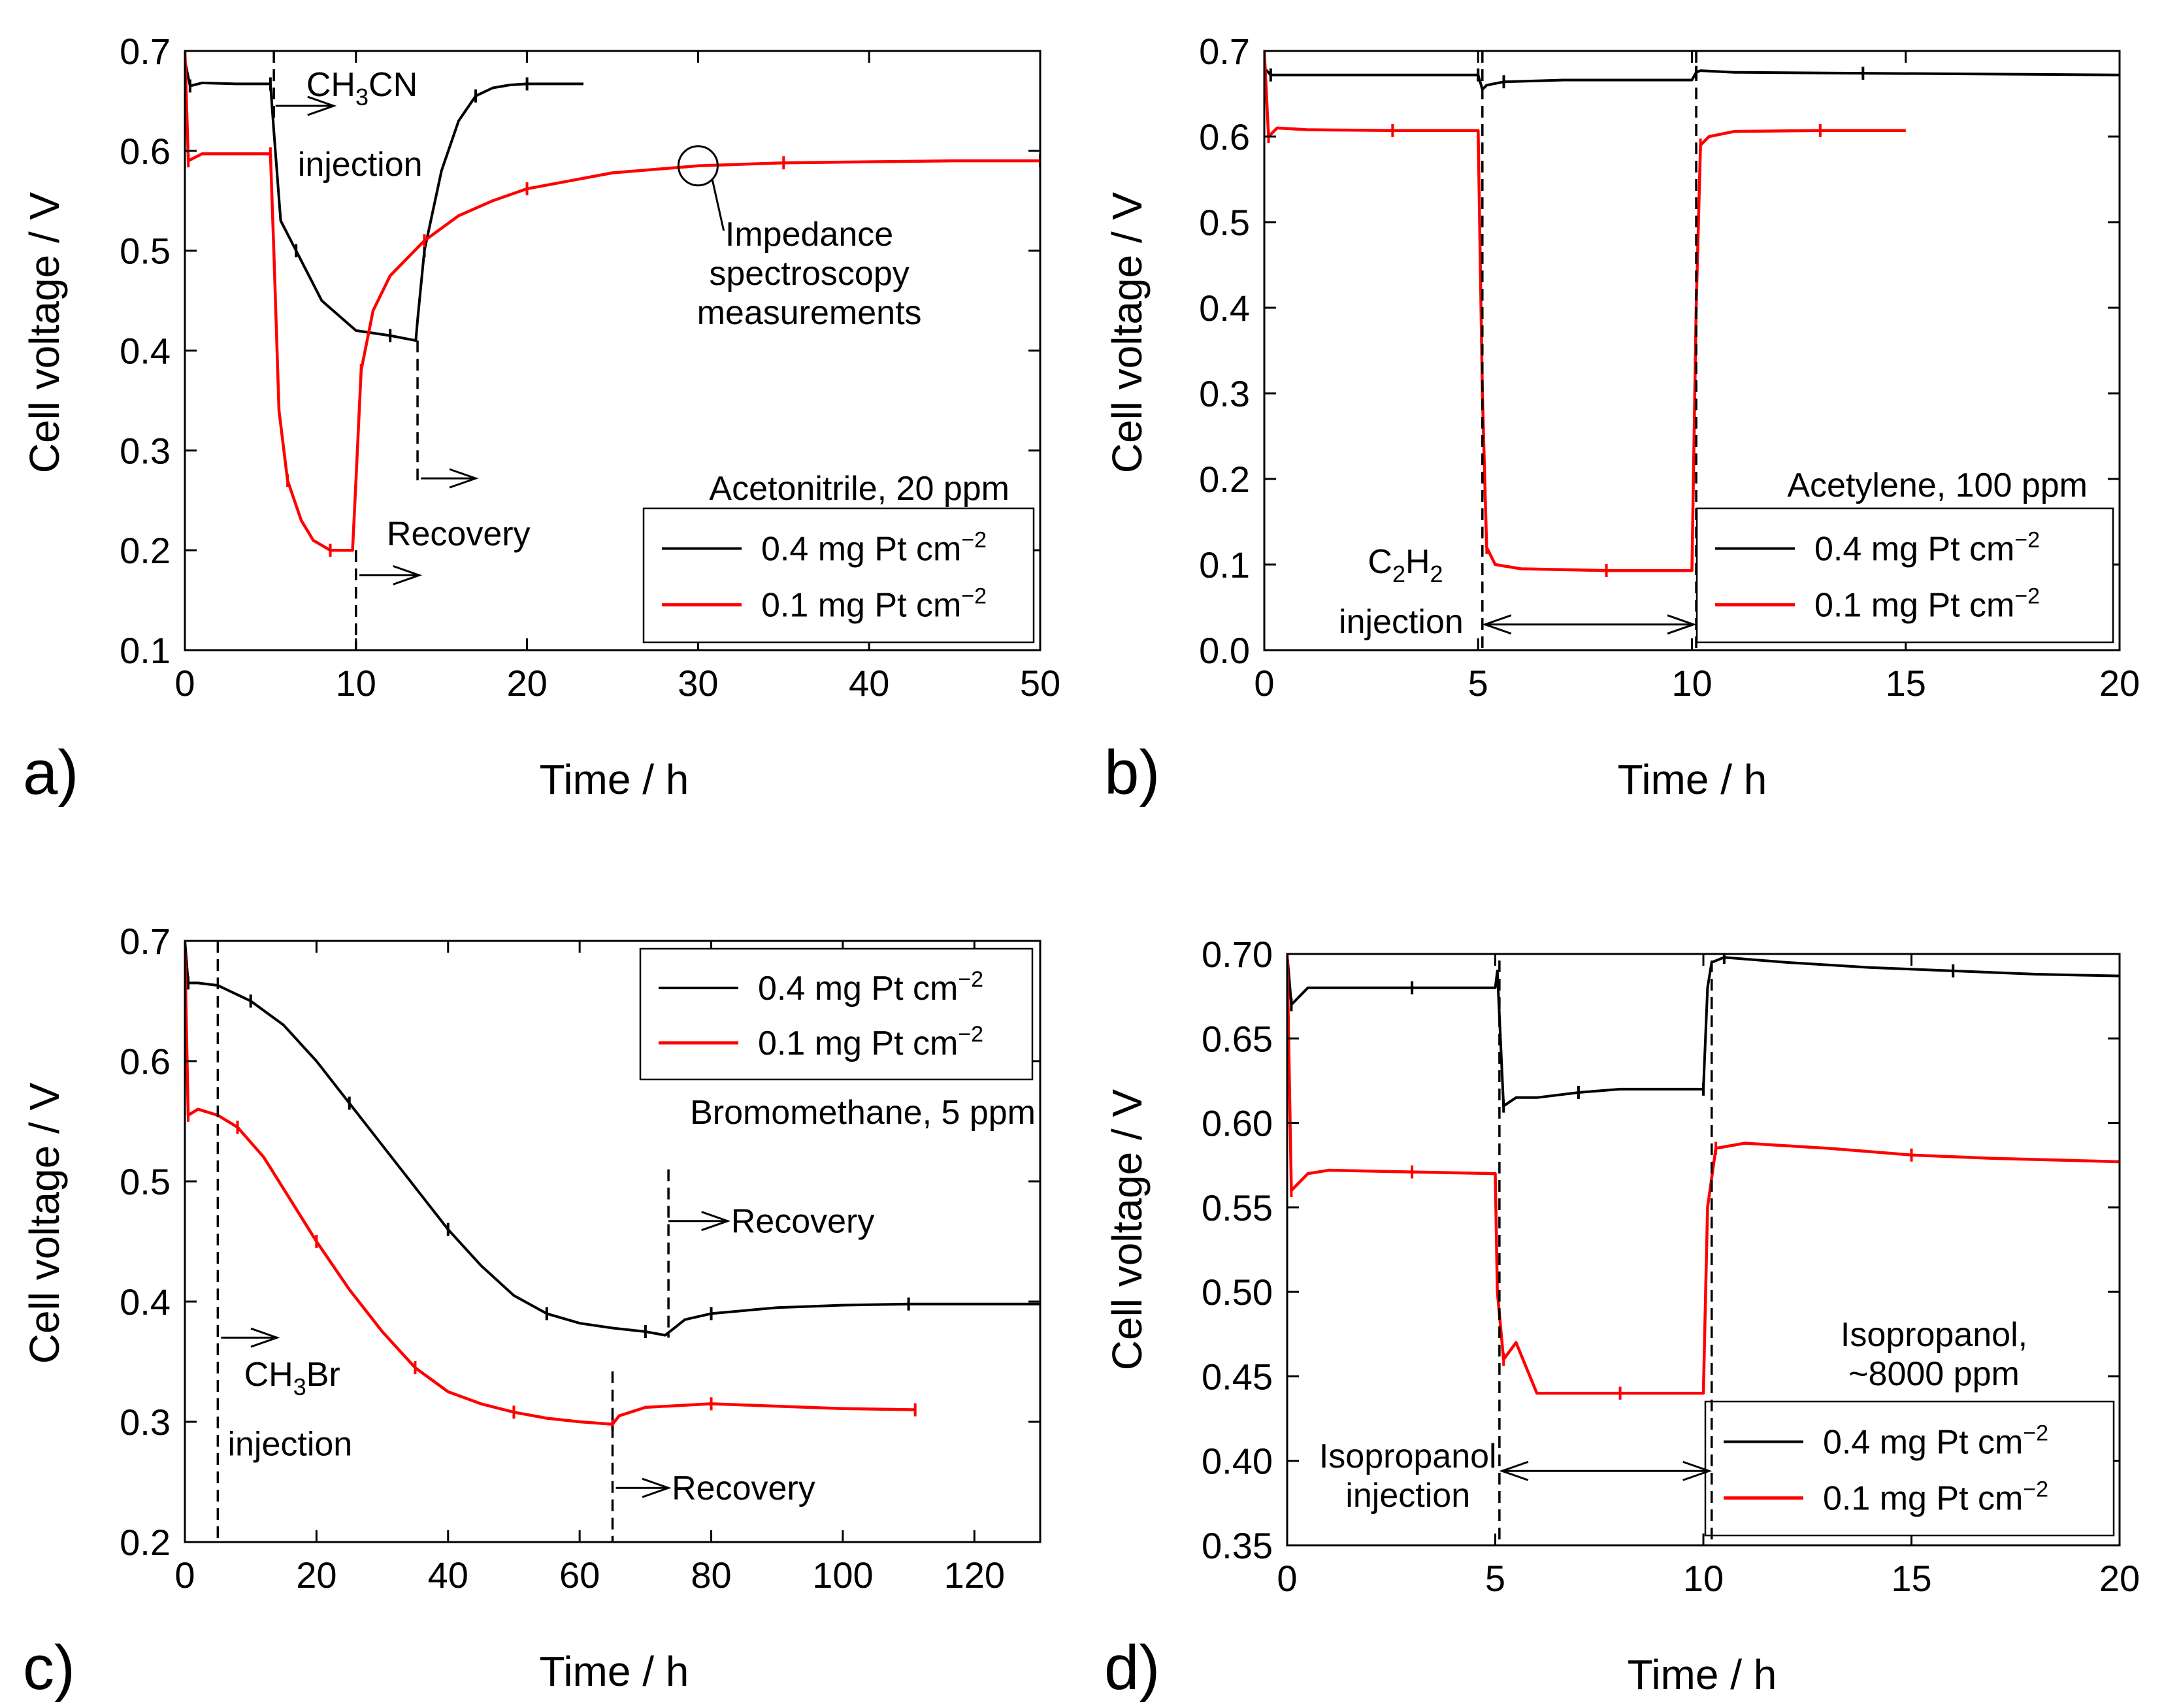 This screenshot has height=1708, width=2164. What do you see at coordinates (842, 1575) in the screenshot?
I see `x-tick-label: 100` at bounding box center [842, 1575].